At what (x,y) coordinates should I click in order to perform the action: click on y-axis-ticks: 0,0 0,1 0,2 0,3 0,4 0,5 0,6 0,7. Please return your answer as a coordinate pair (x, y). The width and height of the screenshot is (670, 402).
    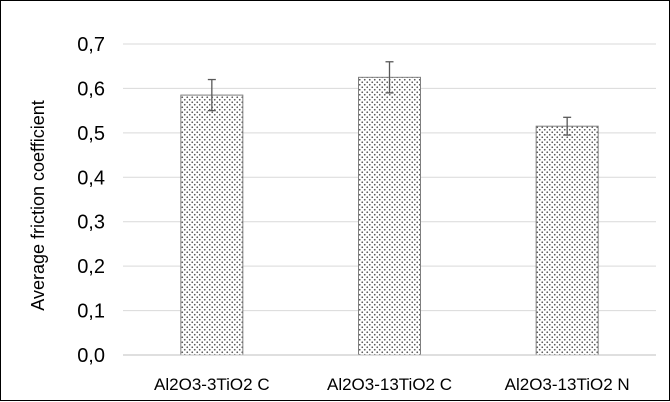
    Looking at the image, I should click on (91, 200).